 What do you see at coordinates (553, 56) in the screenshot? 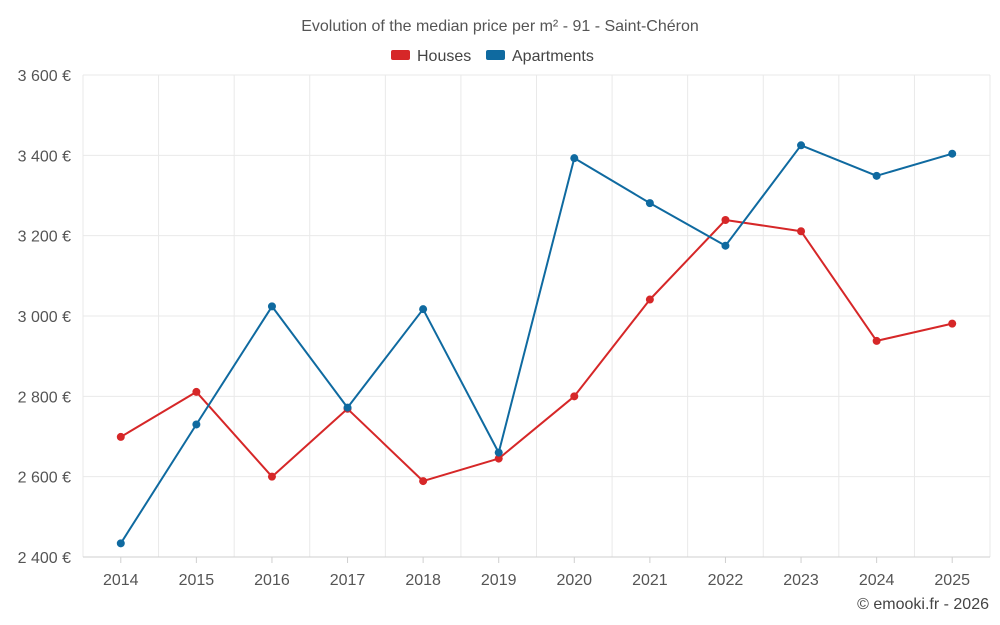
I see `legend-label-apartments: Apartments` at bounding box center [553, 56].